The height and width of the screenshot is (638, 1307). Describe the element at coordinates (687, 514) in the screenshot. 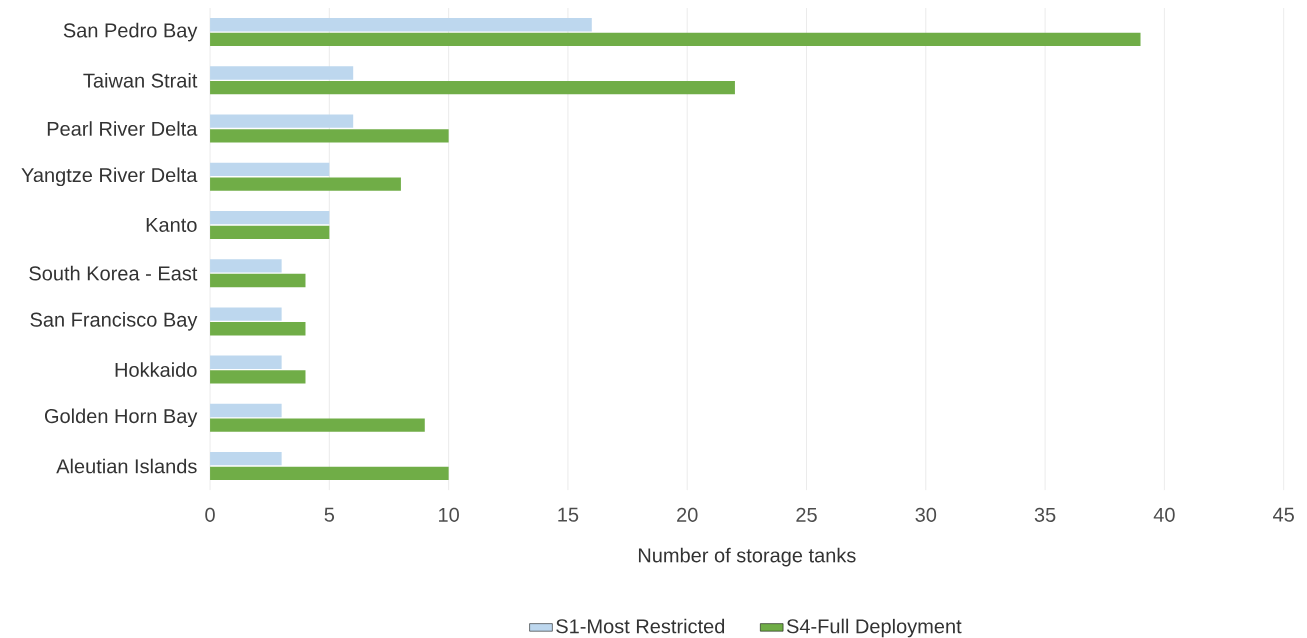

I see `x-tick-label: 20` at that location.